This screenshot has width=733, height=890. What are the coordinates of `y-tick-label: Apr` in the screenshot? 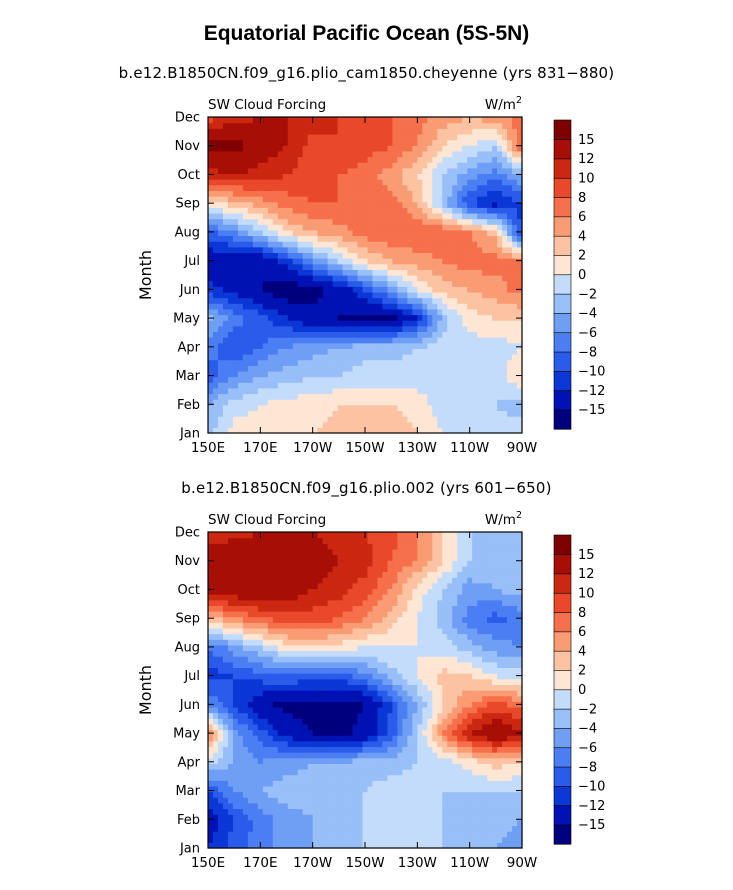 It's located at (189, 347).